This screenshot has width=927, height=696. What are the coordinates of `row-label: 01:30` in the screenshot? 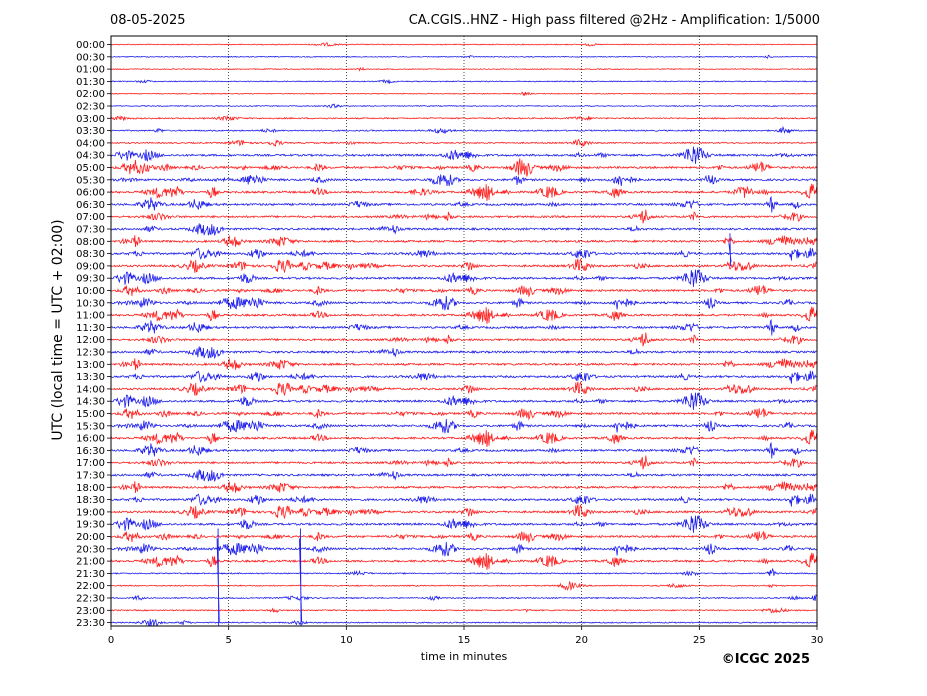 It's located at (90, 82).